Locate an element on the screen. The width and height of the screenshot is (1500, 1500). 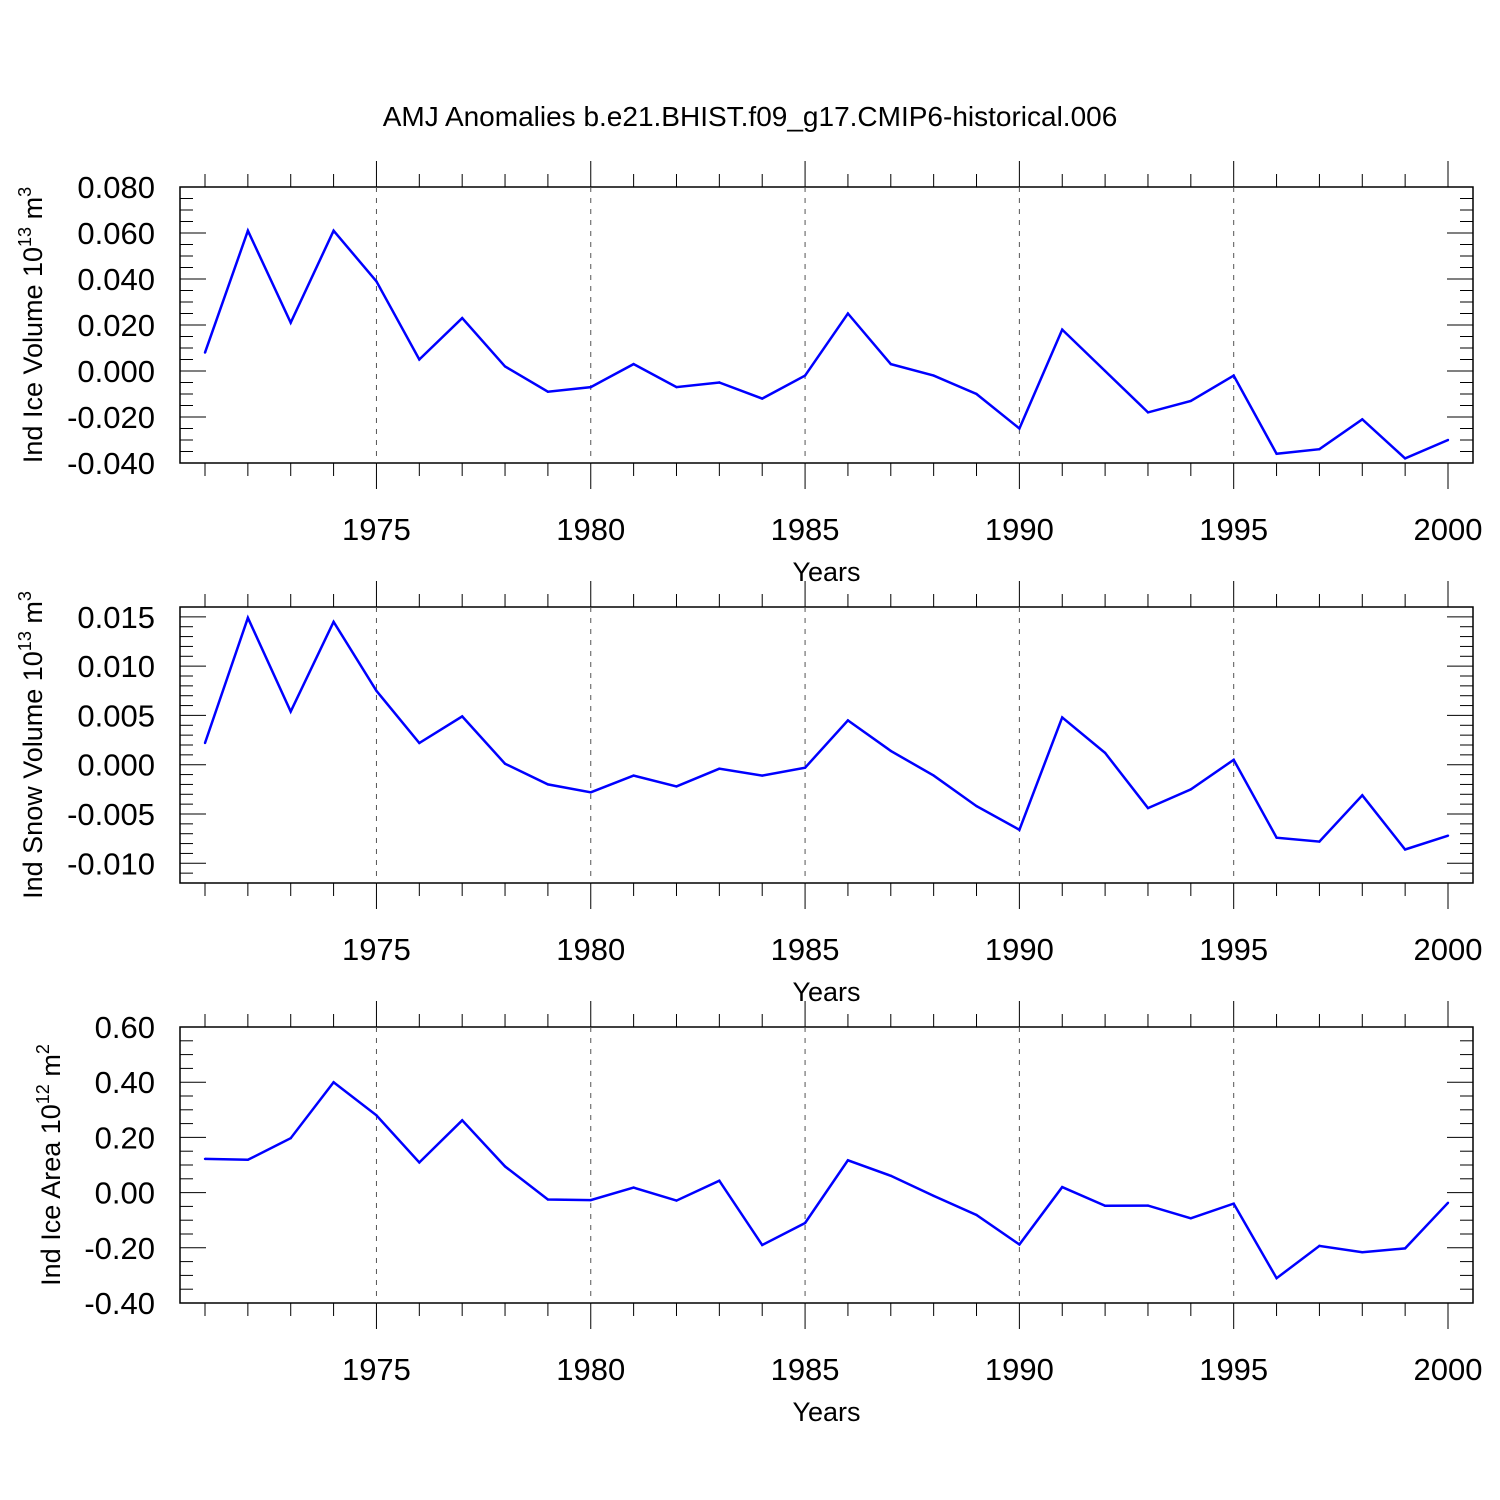
y-tick-label: 0.040 is located at coordinates (116, 279).